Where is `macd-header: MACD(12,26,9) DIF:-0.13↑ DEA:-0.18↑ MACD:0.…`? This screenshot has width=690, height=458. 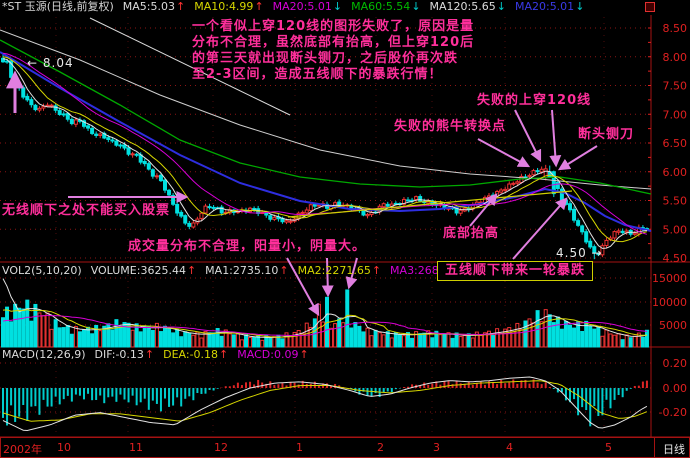 macd-header: MACD(12,26,9) DIF:-0.13↑ DEA:-0.18↑ MACD:0.… is located at coordinates (345, 355).